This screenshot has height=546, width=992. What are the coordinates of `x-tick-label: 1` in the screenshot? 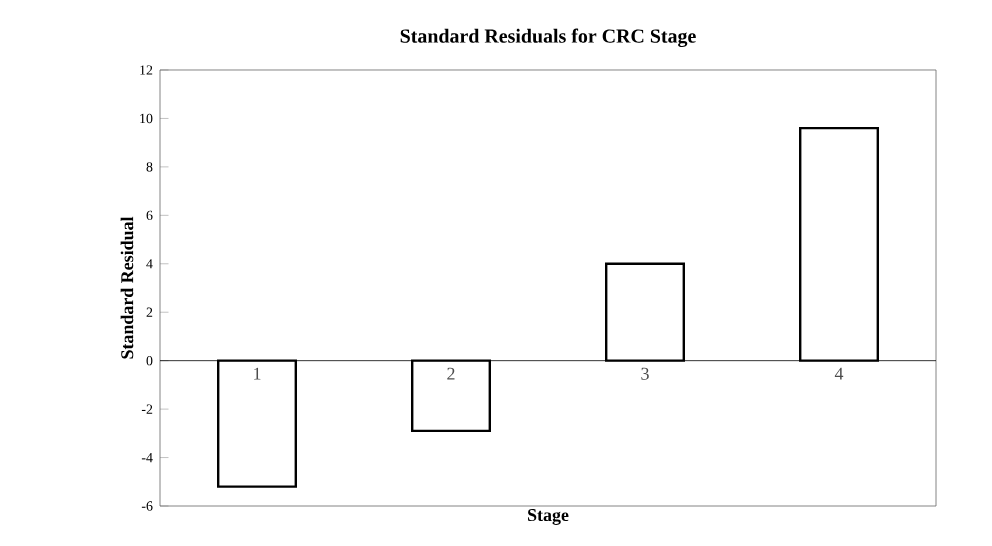 It's located at (257, 373).